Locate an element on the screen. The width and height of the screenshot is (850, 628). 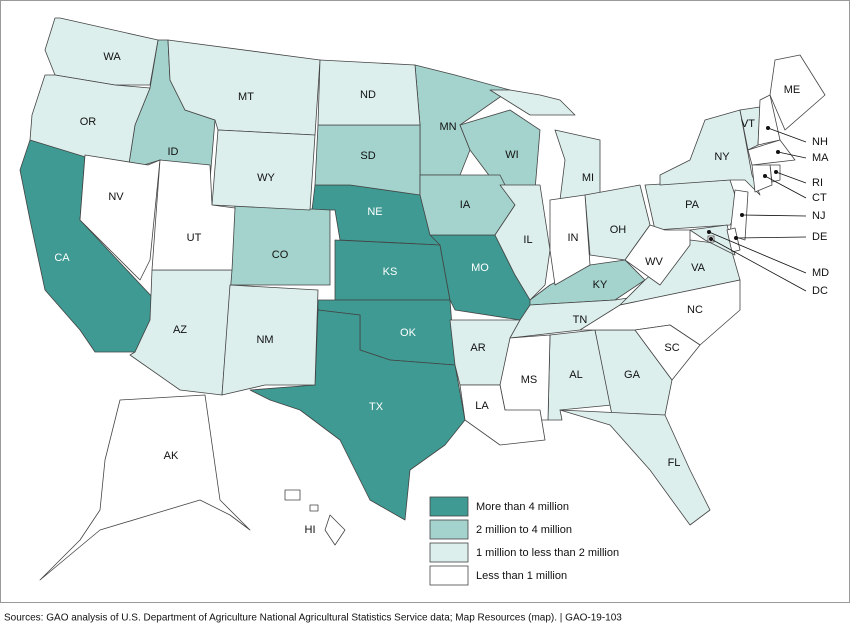
state-label: GA is located at coordinates (632, 375).